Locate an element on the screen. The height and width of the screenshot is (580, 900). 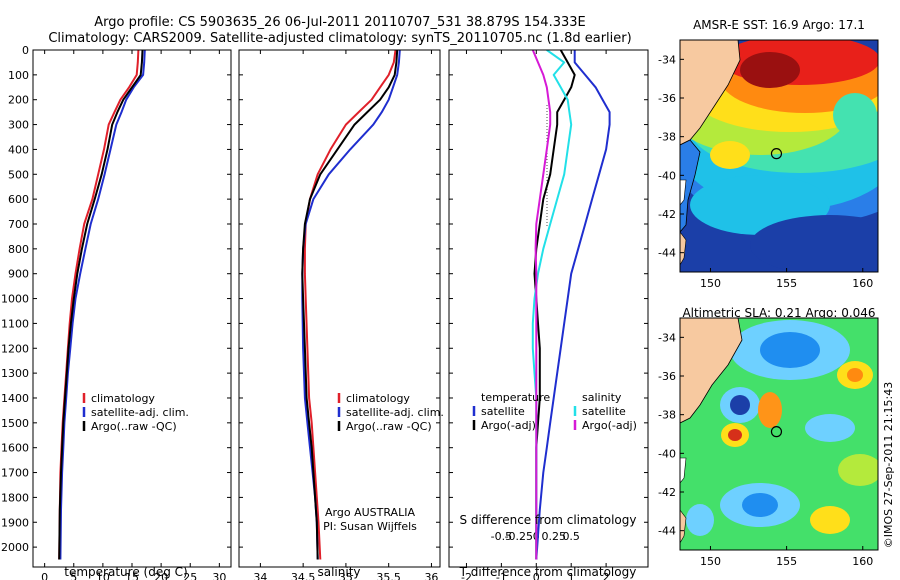
salinity-xlabel: salinity is located at coordinates (338, 572).